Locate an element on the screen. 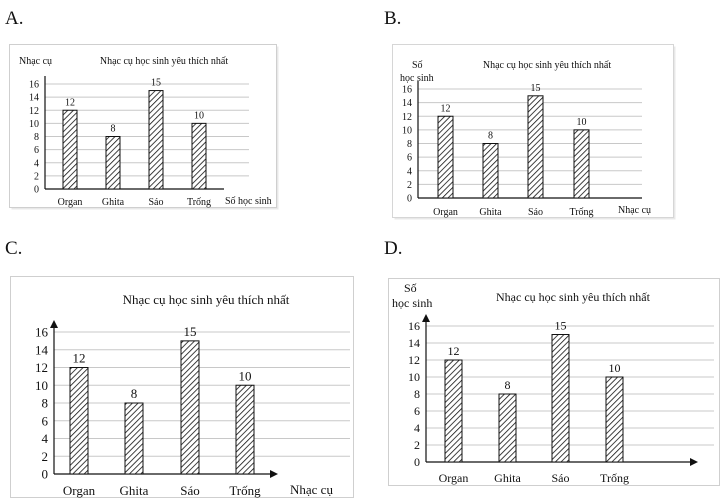 The height and width of the screenshot is (504, 728). y-axis-label: học sinh is located at coordinates (417, 78).